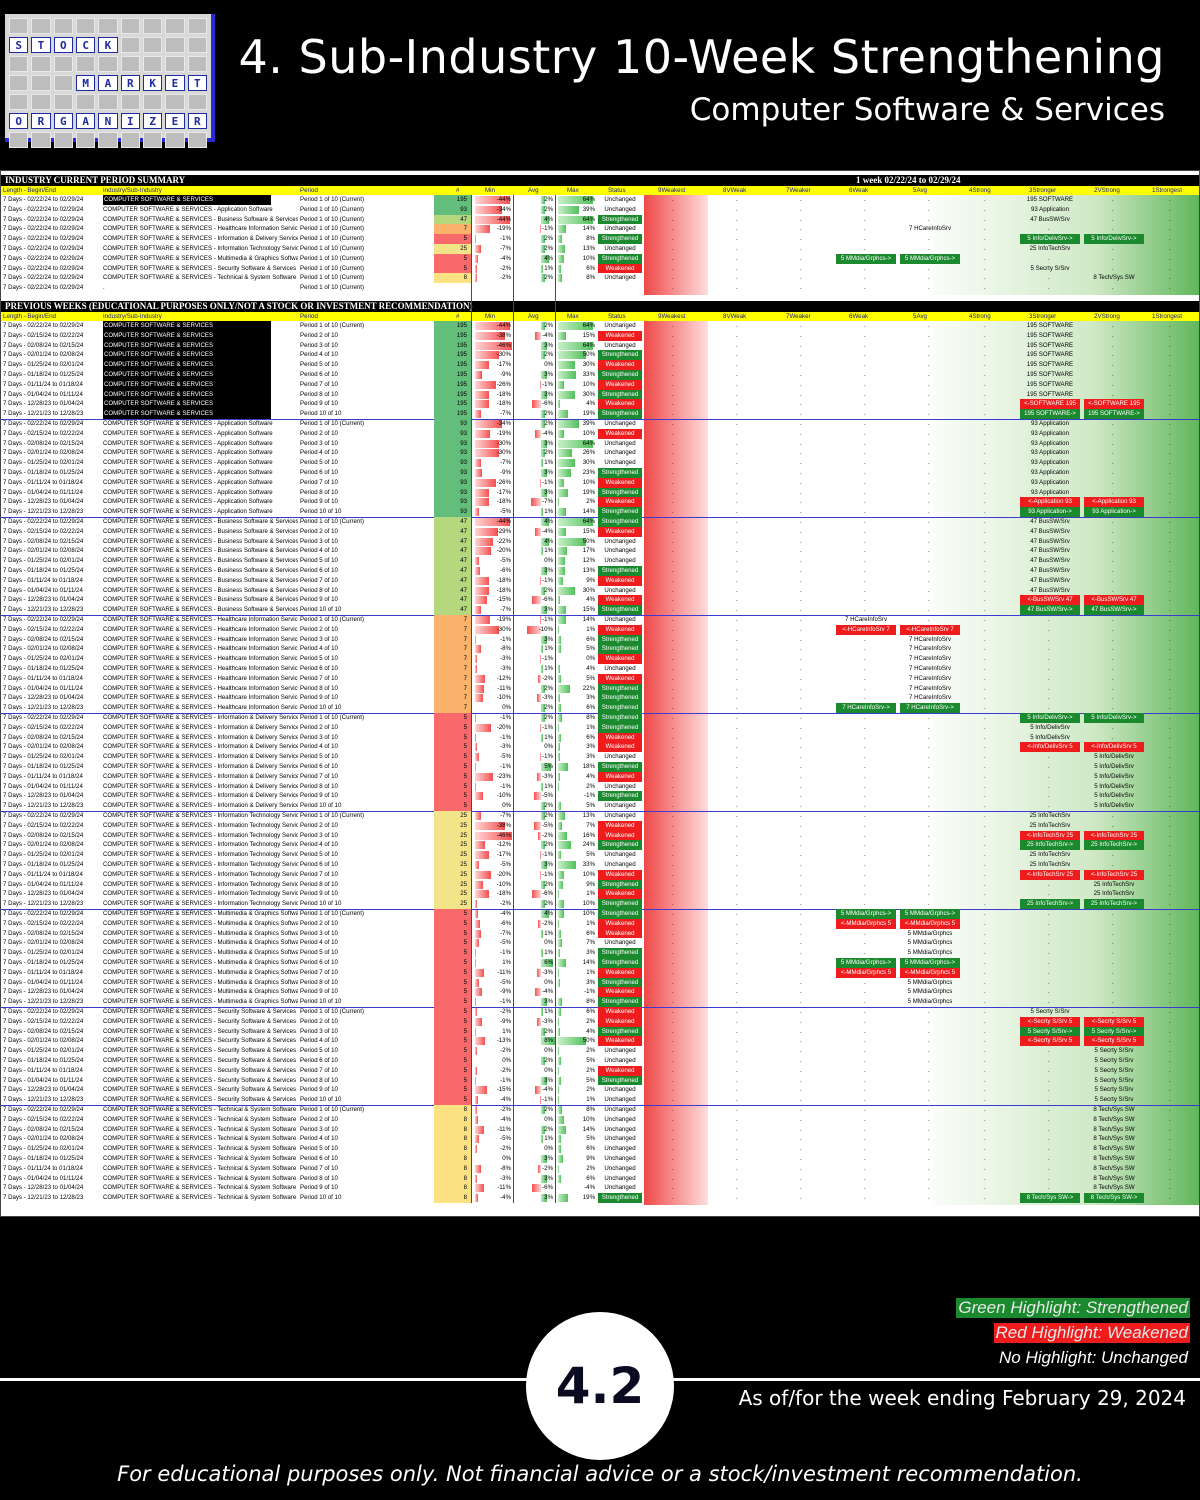 The width and height of the screenshot is (1200, 1500). What do you see at coordinates (452, 326) in the screenshot?
I see `row-count: 195` at bounding box center [452, 326].